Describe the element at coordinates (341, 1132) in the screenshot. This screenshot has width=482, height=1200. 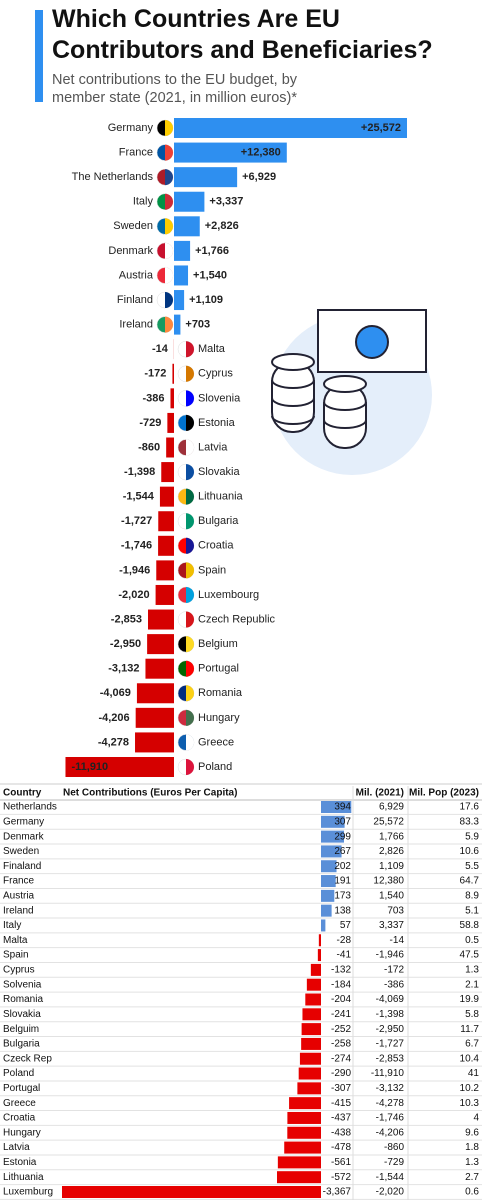
I see `per-capita-cell: -438` at that location.